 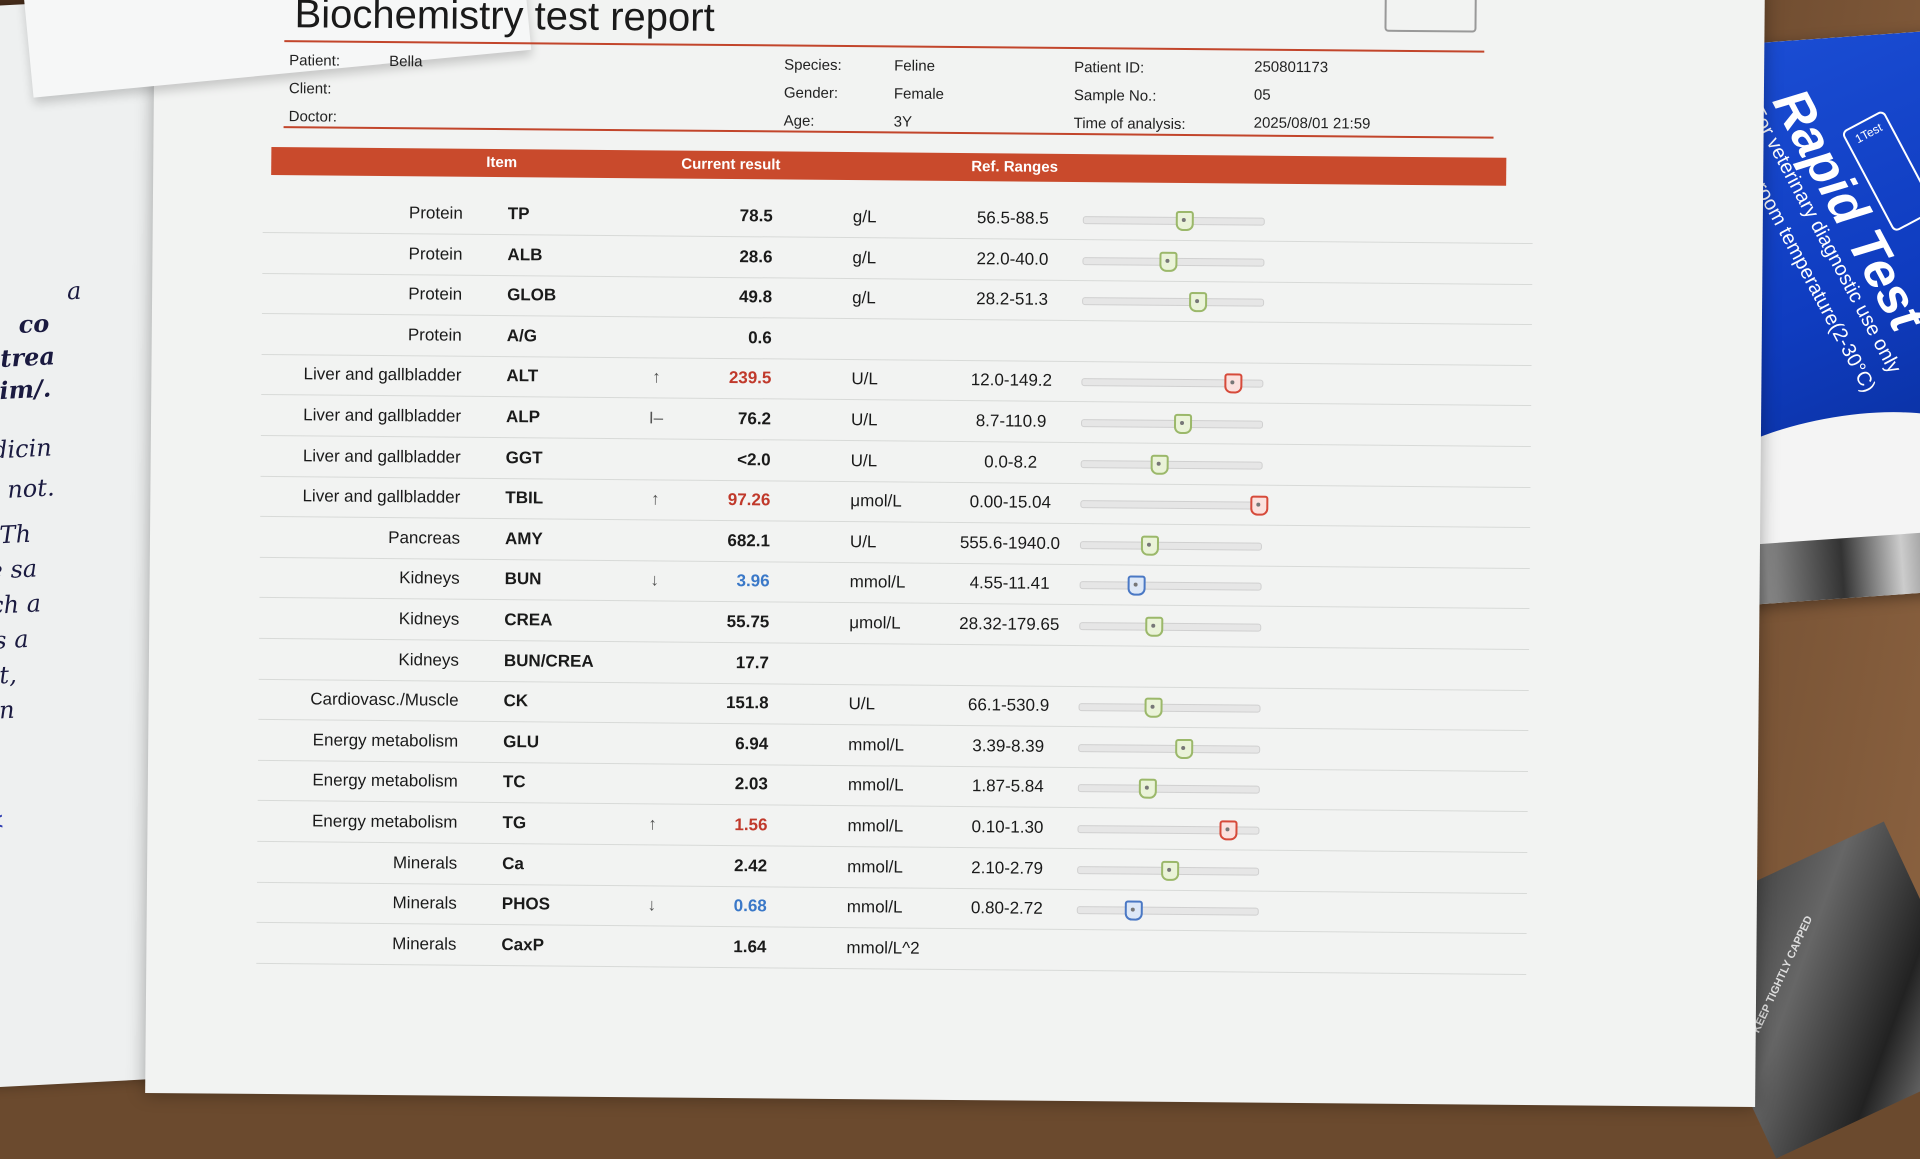 I want to click on test-code: CK, so click(x=515, y=701).